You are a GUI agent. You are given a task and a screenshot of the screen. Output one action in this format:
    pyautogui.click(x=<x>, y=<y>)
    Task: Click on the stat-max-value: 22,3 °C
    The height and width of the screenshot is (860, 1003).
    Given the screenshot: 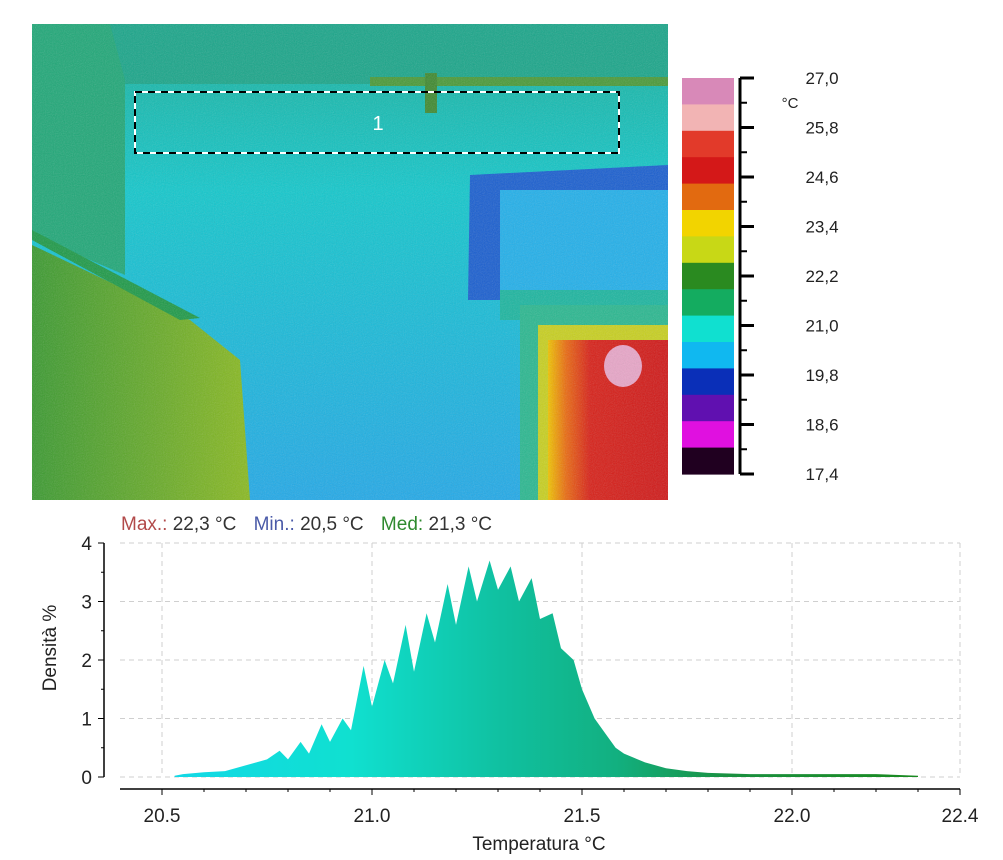 What is the action you would take?
    pyautogui.click(x=205, y=524)
    